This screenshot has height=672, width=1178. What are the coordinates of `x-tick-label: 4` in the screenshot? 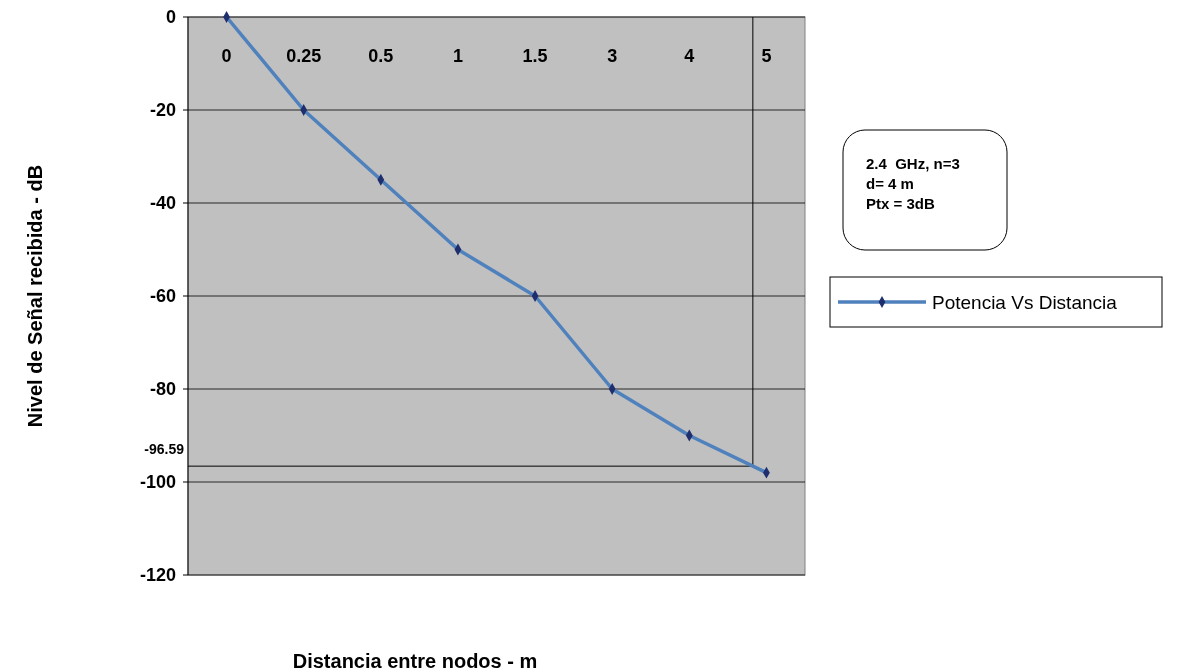 It's located at (689, 56).